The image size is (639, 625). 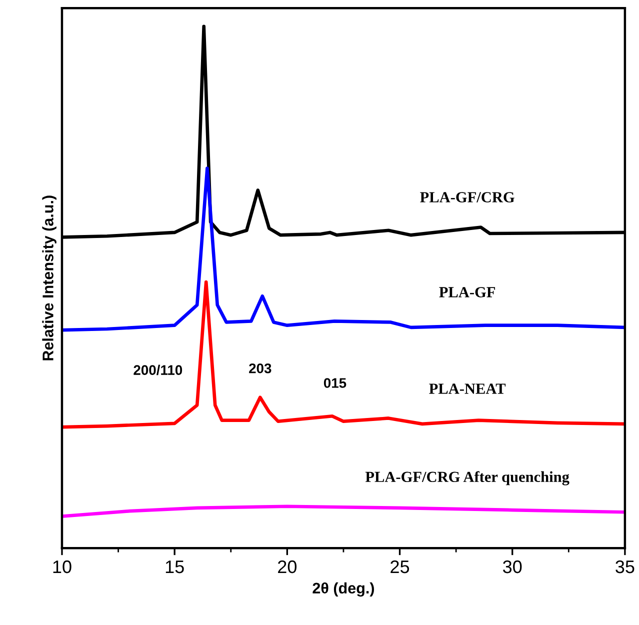 I want to click on x-tick-label: 20, so click(x=287, y=567).